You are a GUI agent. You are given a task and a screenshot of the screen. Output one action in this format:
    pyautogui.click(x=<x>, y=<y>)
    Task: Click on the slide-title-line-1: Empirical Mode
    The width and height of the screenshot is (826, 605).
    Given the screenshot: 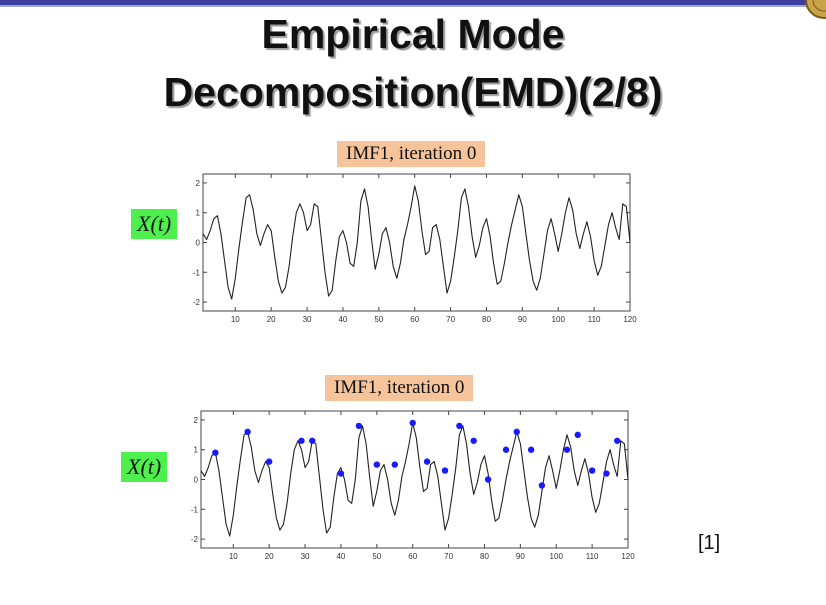 What is the action you would take?
    pyautogui.click(x=413, y=34)
    